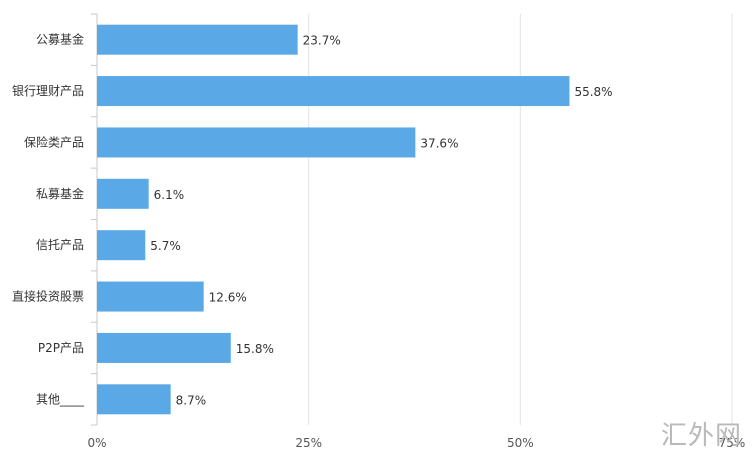 This screenshot has width=756, height=460. What do you see at coordinates (60, 193) in the screenshot?
I see `category-label: 私募基金` at bounding box center [60, 193].